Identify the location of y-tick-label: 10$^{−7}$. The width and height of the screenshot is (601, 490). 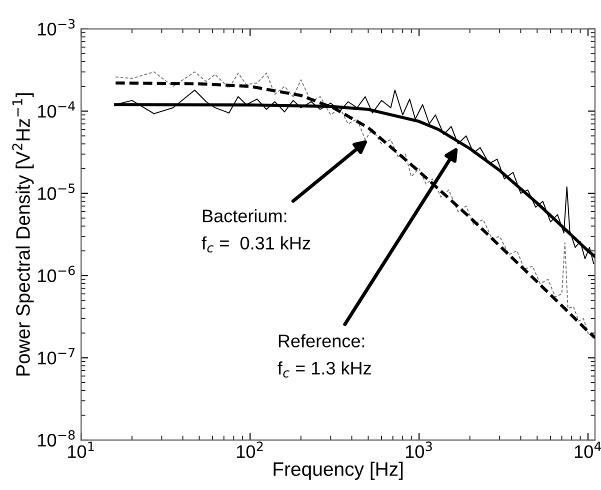
(56, 356).